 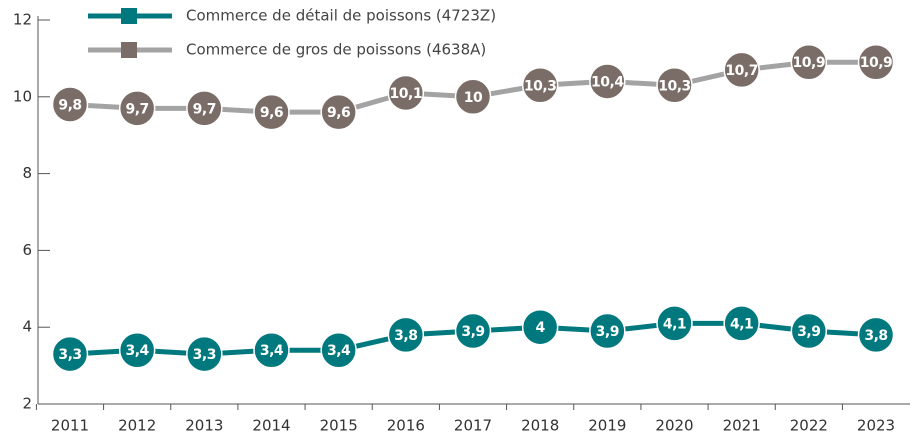 What do you see at coordinates (406, 426) in the screenshot?
I see `x-tick-label: 2016` at bounding box center [406, 426].